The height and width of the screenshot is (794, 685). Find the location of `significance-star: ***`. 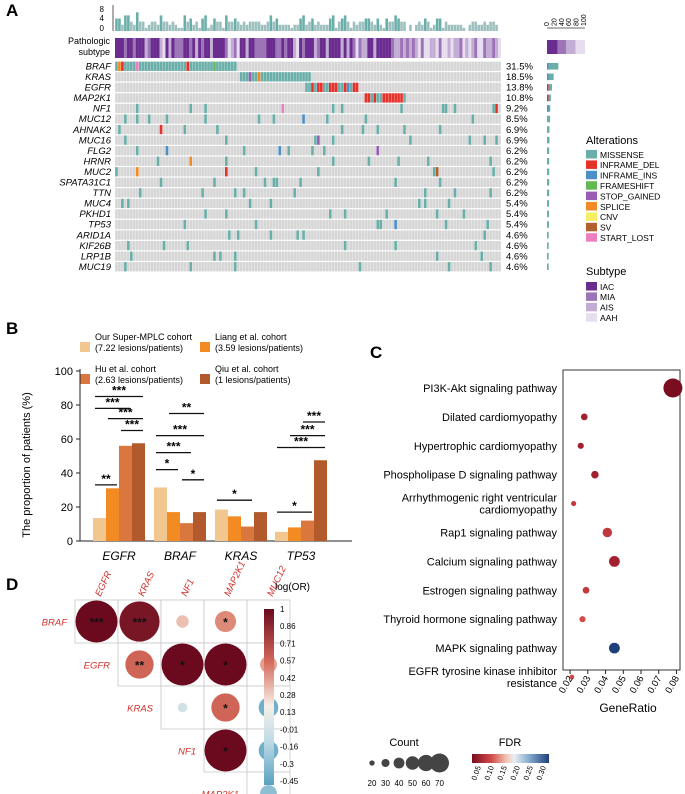

significance-star: *** is located at coordinates (314, 416).